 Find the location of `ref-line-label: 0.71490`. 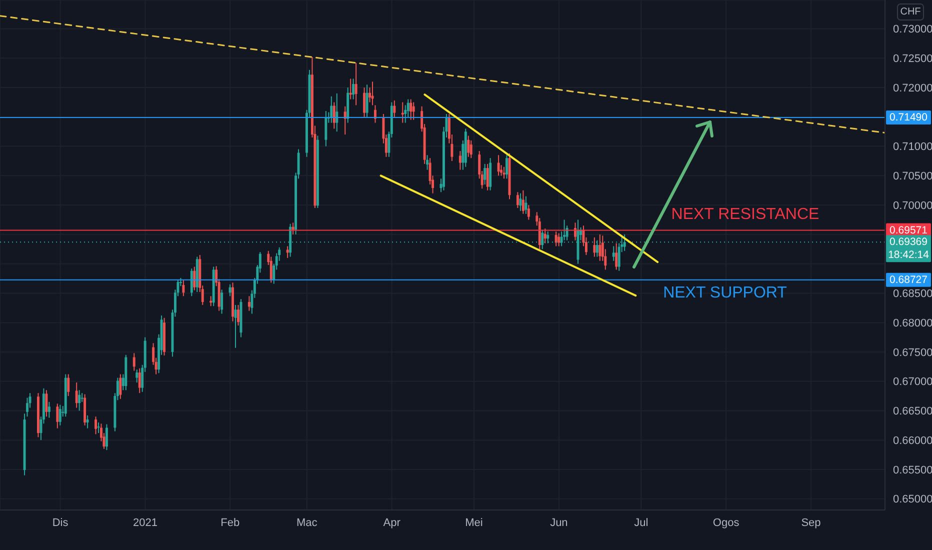

ref-line-label: 0.71490 is located at coordinates (909, 118).